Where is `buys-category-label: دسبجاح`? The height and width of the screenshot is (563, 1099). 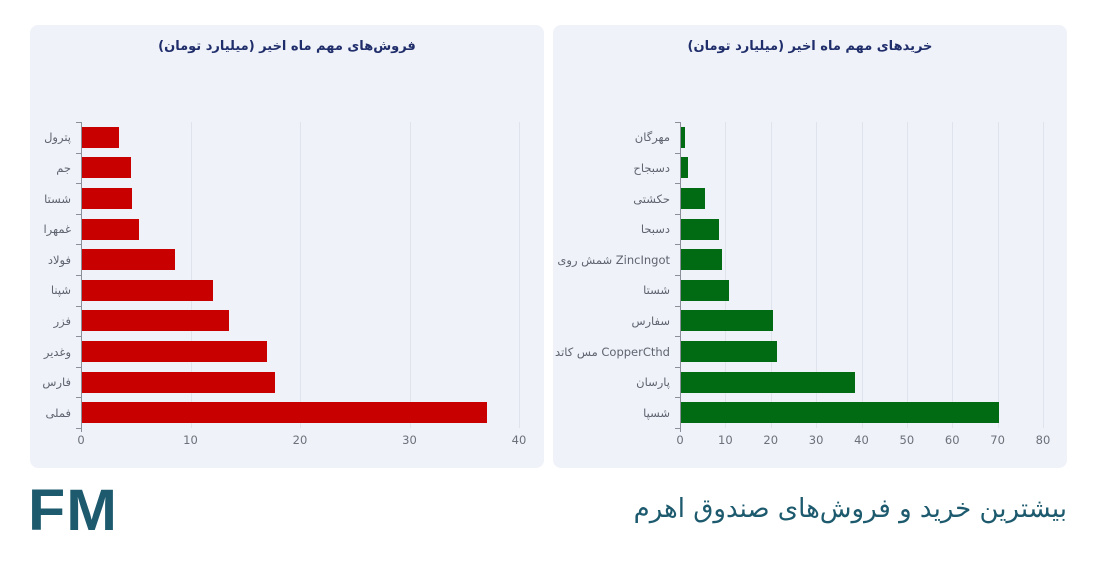 buys-category-label: دسبجاح is located at coordinates (651, 167).